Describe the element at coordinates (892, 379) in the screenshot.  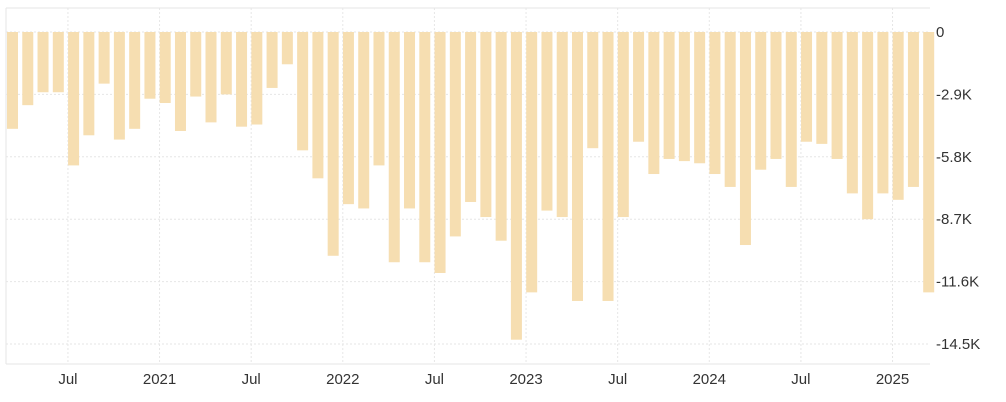
I see `x-tick-label: 2025` at that location.